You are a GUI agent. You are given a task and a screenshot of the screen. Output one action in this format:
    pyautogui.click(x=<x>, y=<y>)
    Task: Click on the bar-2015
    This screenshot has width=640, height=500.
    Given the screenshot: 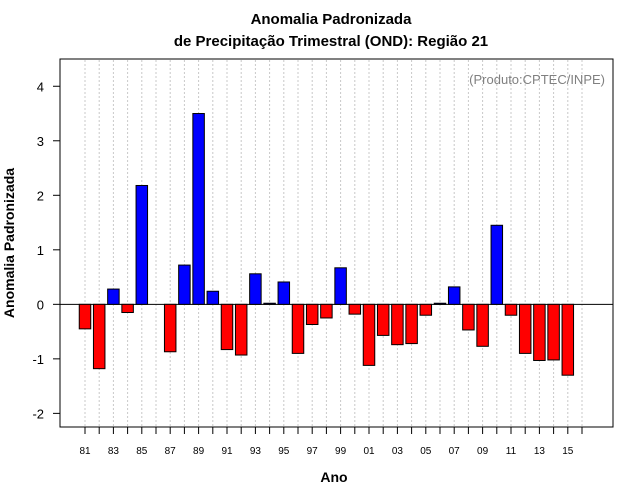 What is the action you would take?
    pyautogui.click(x=568, y=339)
    